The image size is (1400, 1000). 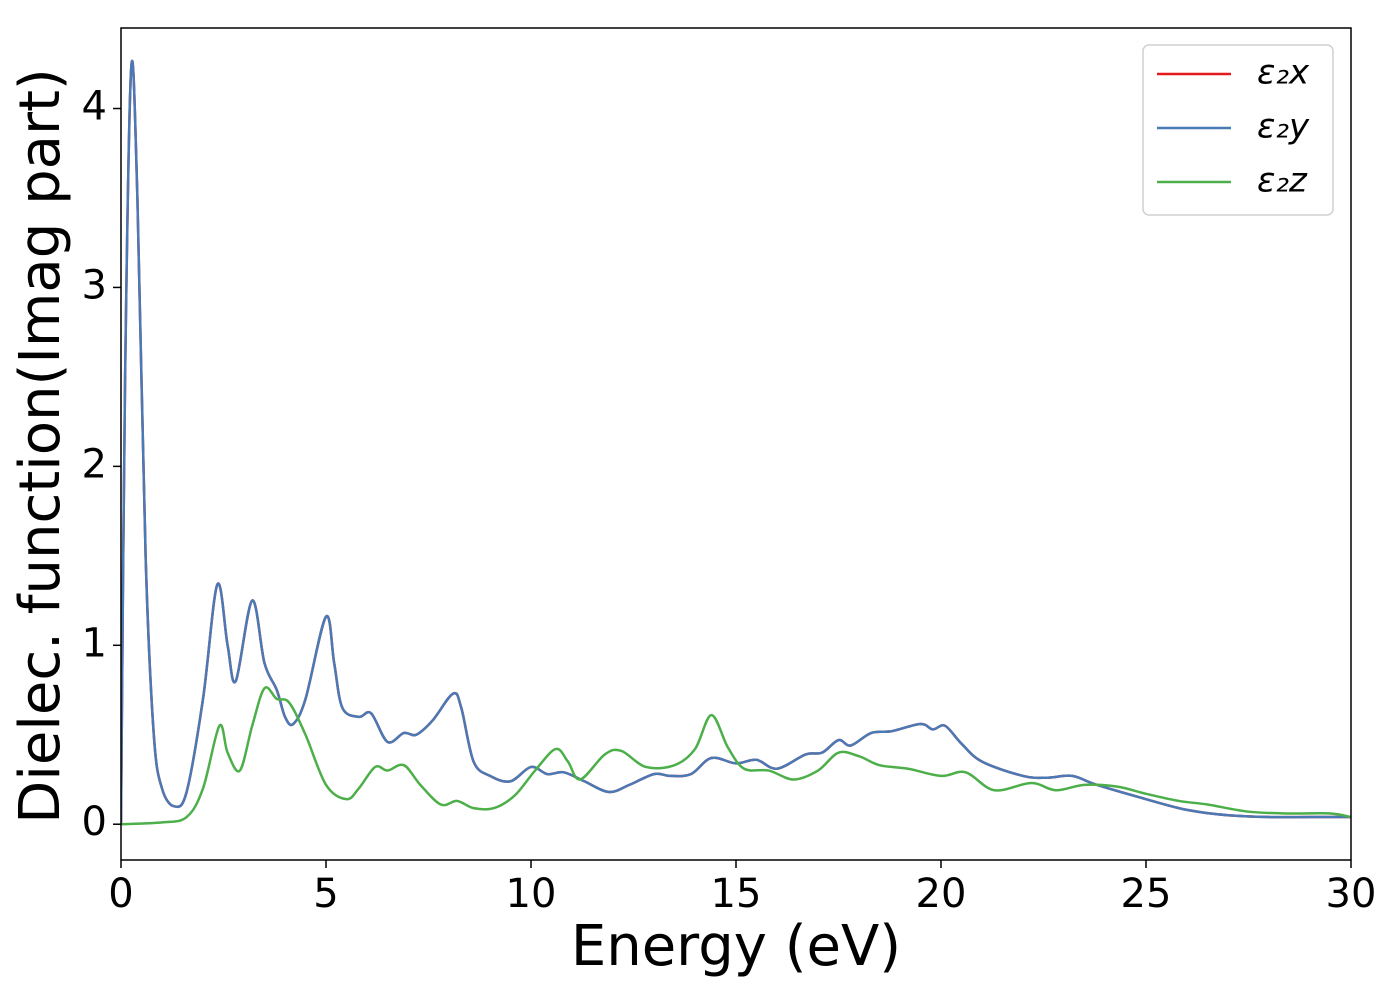 What do you see at coordinates (120, 894) in the screenshot?
I see `x-tick-label: 0` at bounding box center [120, 894].